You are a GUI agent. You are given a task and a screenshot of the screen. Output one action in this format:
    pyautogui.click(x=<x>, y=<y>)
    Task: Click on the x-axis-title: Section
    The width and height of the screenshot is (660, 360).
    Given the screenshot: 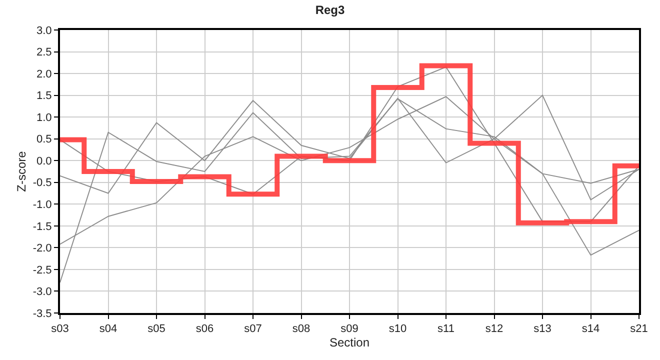 What is the action you would take?
    pyautogui.click(x=349, y=343)
    